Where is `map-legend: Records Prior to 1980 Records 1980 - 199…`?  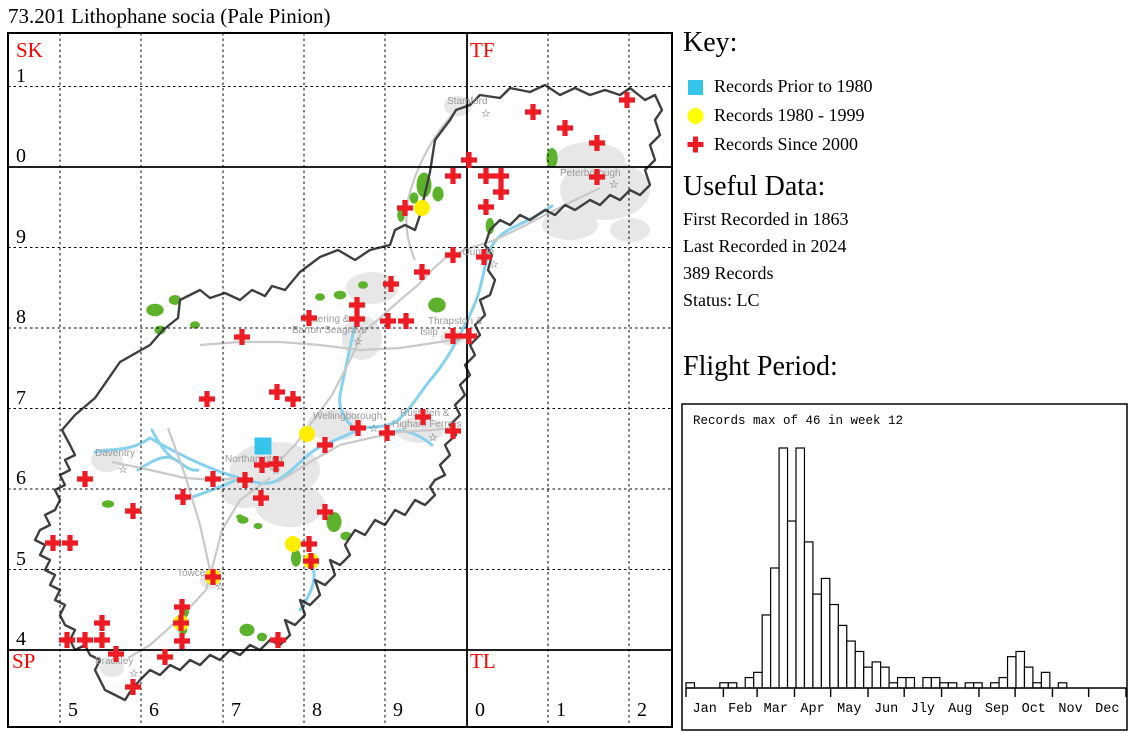
map-legend: Records Prior to 1980 Records 1980 - 199… is located at coordinates (779, 115).